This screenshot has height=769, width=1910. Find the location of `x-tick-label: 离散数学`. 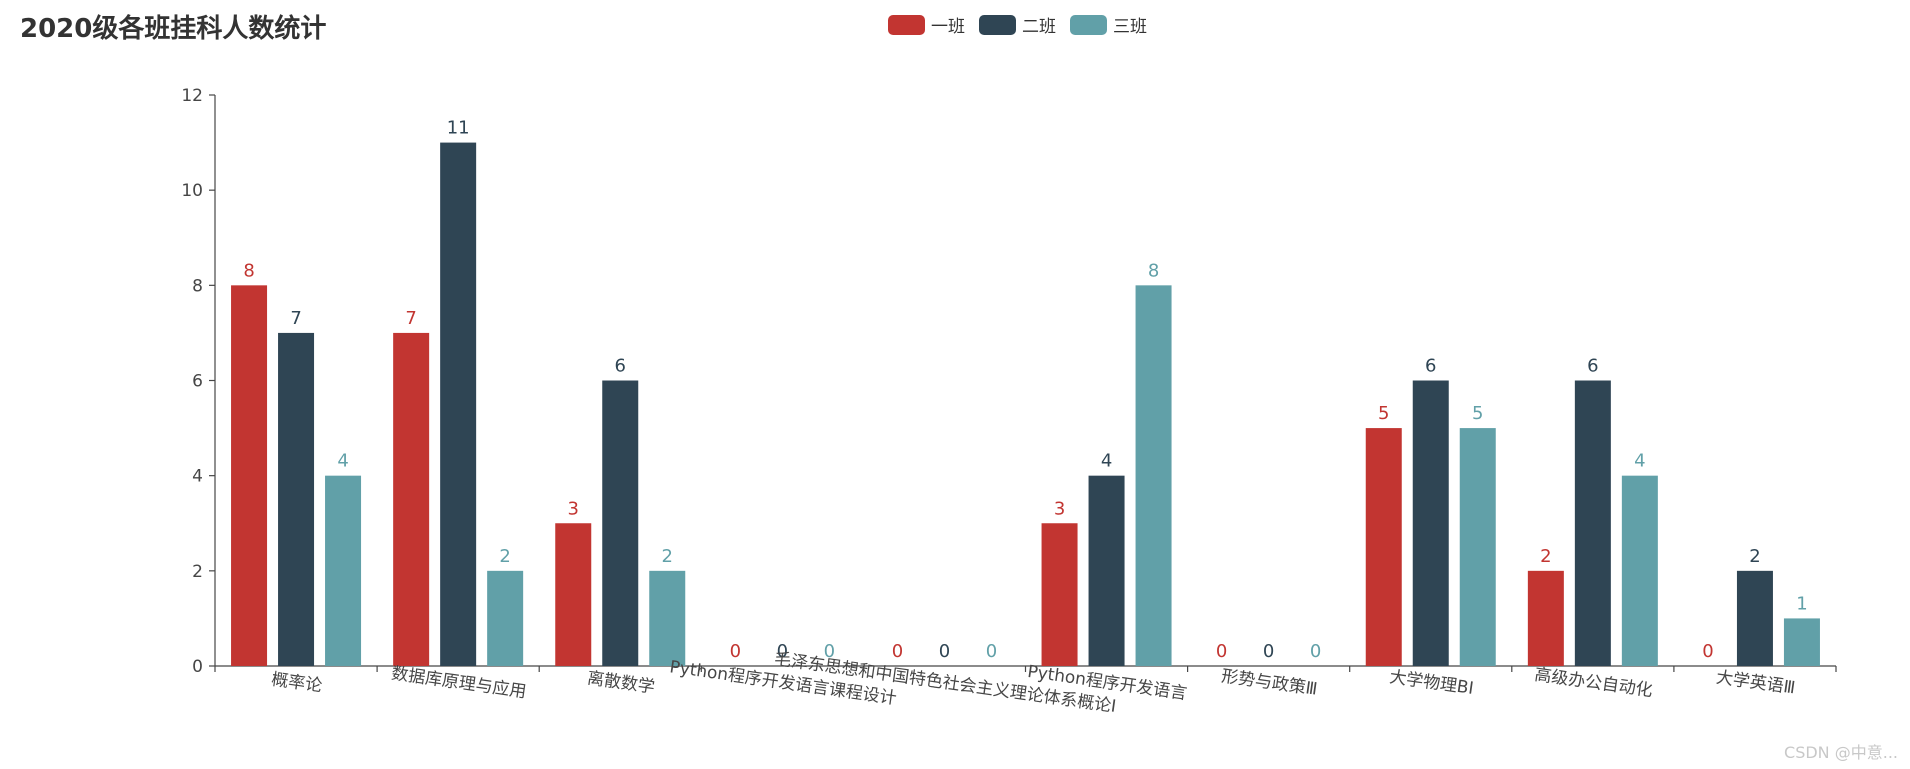

x-tick-label: 离散数学 is located at coordinates (621, 682).